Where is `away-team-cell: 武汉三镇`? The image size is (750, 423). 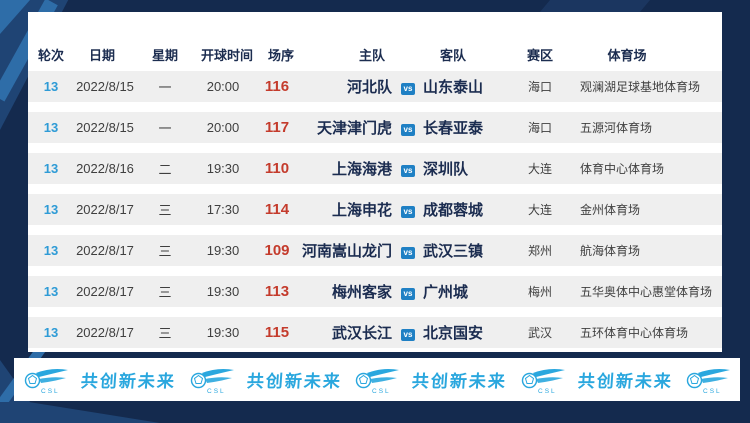
away-team-cell: 武汉三镇 is located at coordinates (453, 251).